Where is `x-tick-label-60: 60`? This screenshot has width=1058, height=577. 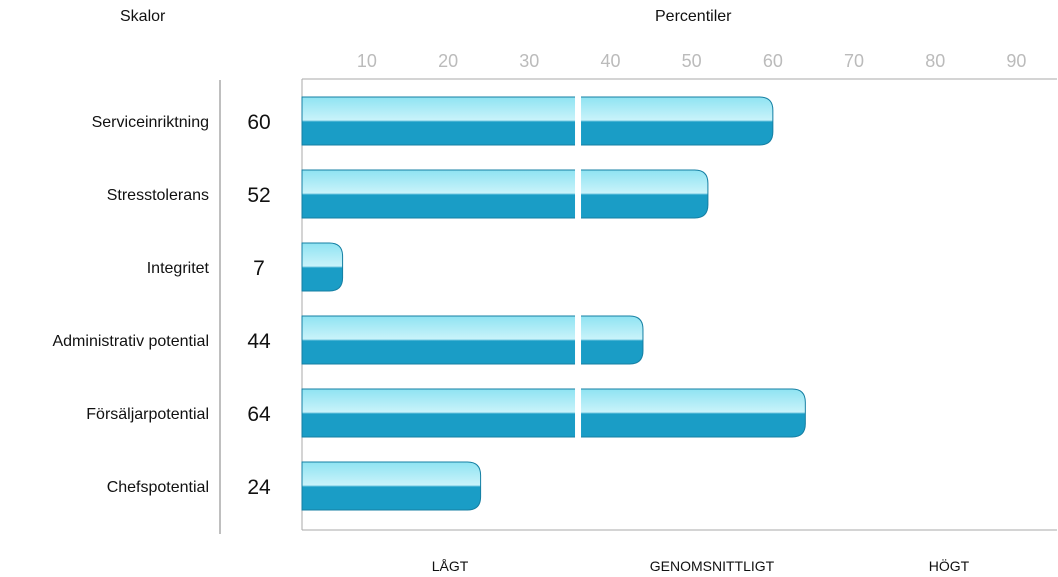 x-tick-label-60: 60 is located at coordinates (773, 61).